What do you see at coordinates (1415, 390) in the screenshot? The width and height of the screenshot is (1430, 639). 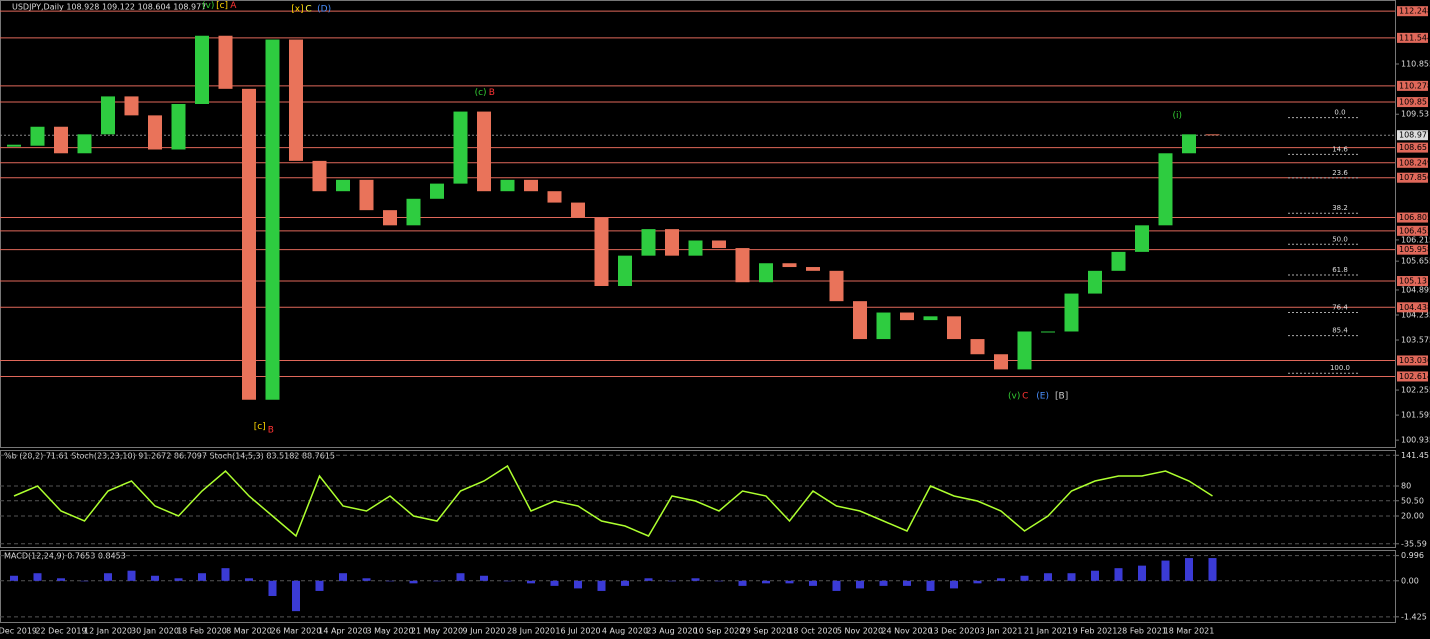 I see `y-tick-label: 102.255` at bounding box center [1415, 390].